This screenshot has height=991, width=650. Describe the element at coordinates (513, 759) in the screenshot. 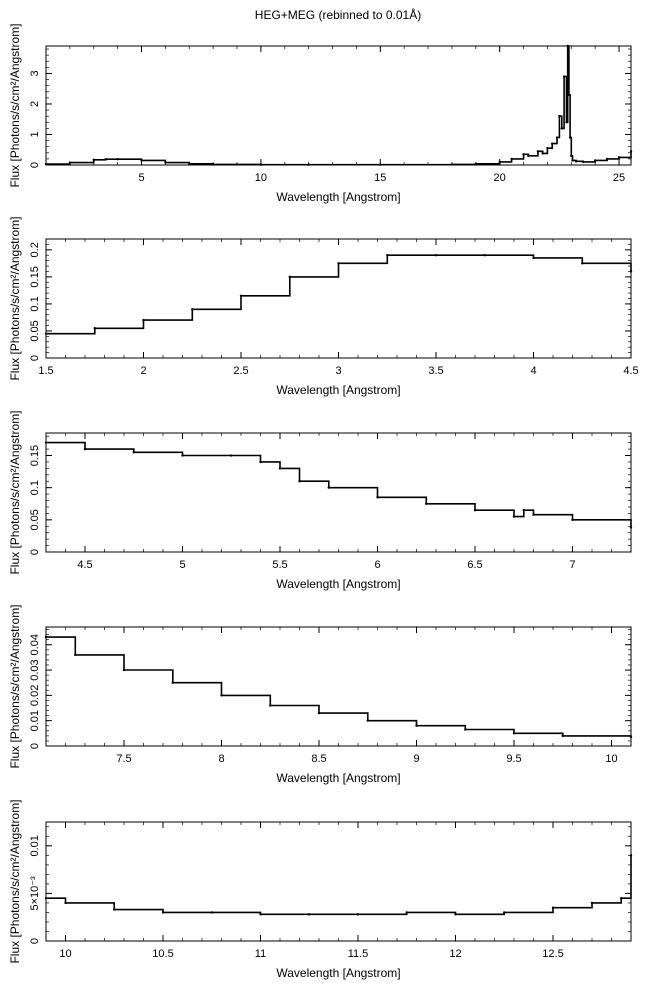

I see `x-tick-label: 9.5` at that location.